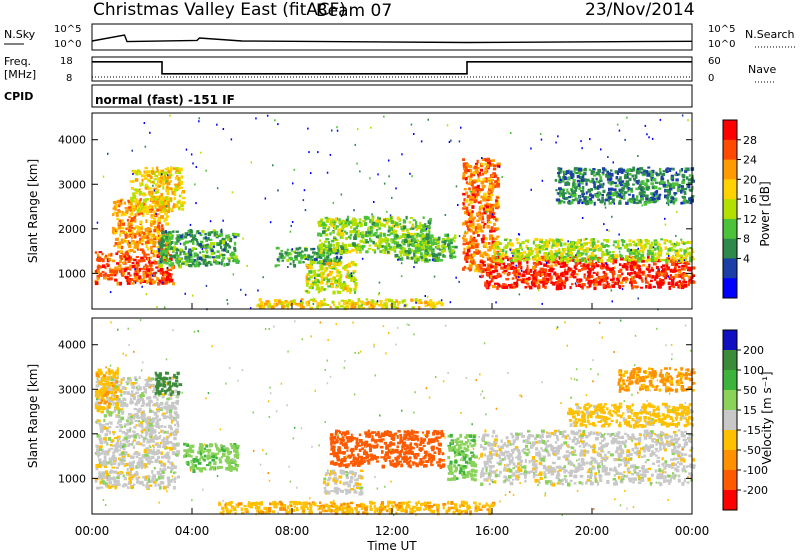 This screenshot has width=800, height=554. Describe the element at coordinates (67, 44) in the screenshot. I see `nsky-tick-bottom: 10^0` at that location.